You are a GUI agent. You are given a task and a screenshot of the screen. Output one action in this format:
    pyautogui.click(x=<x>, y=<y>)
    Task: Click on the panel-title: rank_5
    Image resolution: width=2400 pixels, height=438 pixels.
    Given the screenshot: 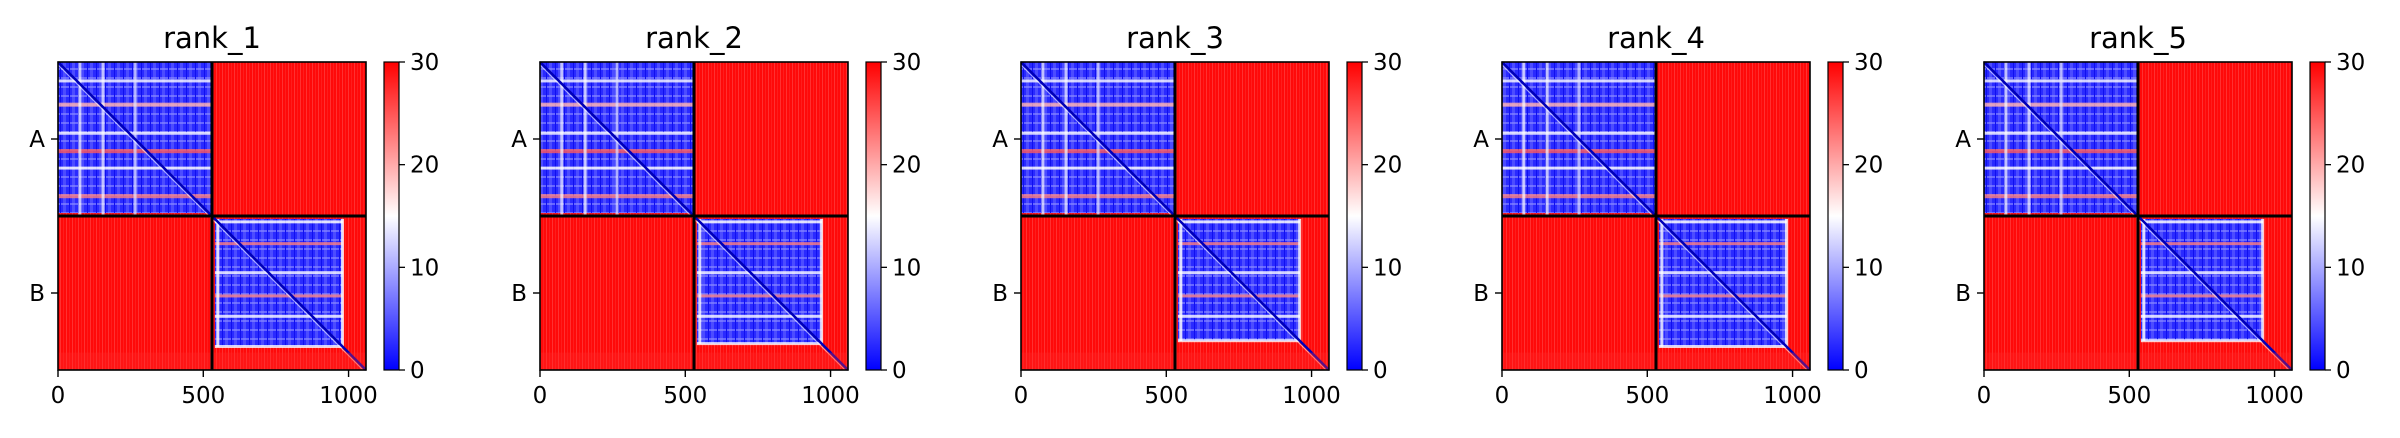 What is the action you would take?
    pyautogui.click(x=2138, y=38)
    